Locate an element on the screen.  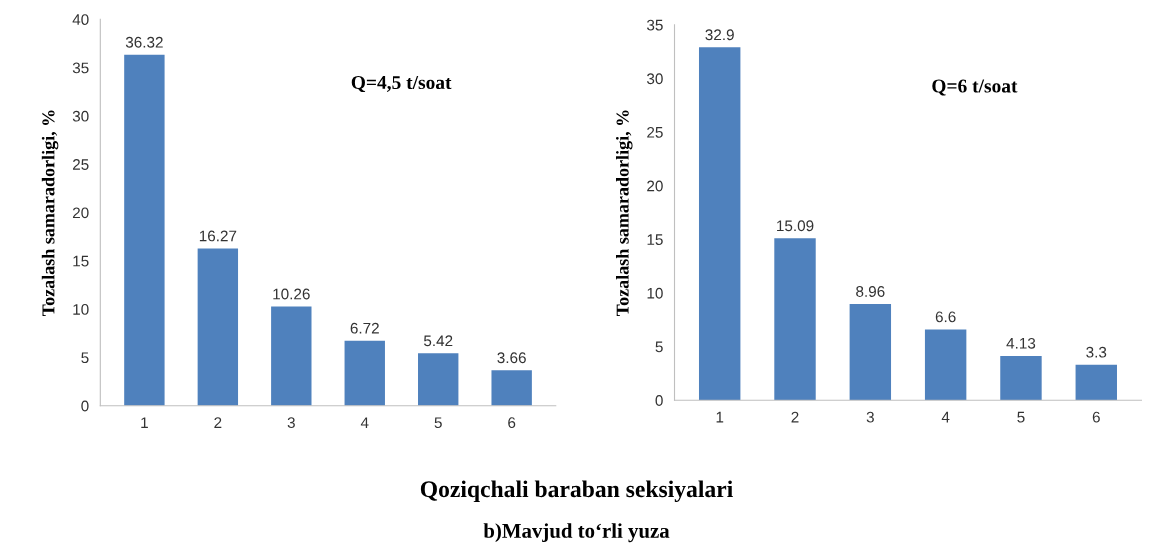
text: b)Mavjud to‘rli yuza is located at coordinates (576, 533).